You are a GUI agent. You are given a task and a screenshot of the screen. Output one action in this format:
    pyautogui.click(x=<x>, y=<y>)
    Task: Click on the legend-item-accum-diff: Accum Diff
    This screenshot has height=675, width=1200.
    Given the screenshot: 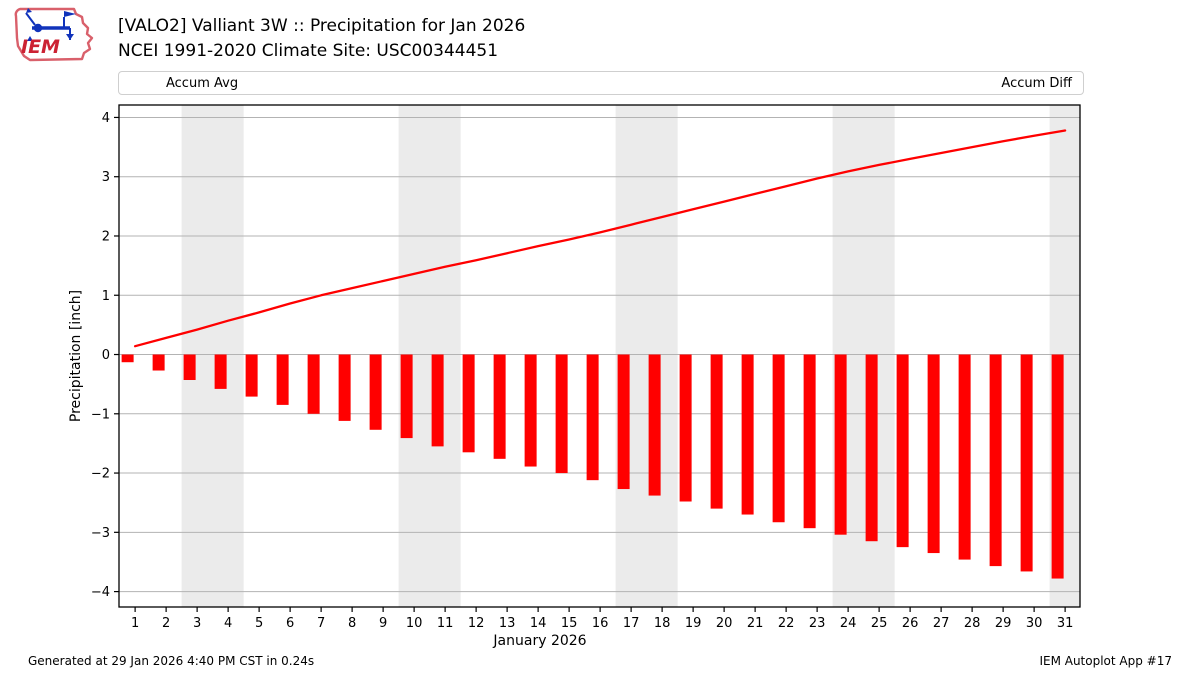 What is the action you would take?
    pyautogui.click(x=1018, y=83)
    